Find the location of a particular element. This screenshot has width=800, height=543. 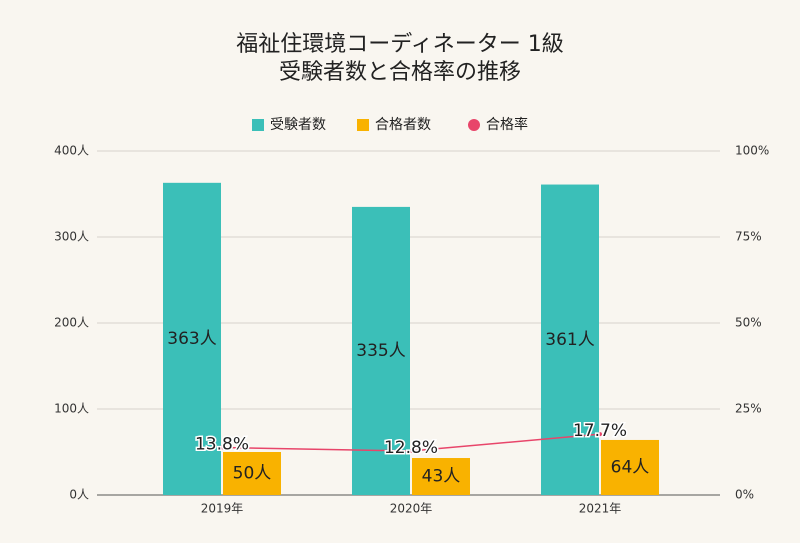

y-tick-label: 0人 is located at coordinates (79, 495).